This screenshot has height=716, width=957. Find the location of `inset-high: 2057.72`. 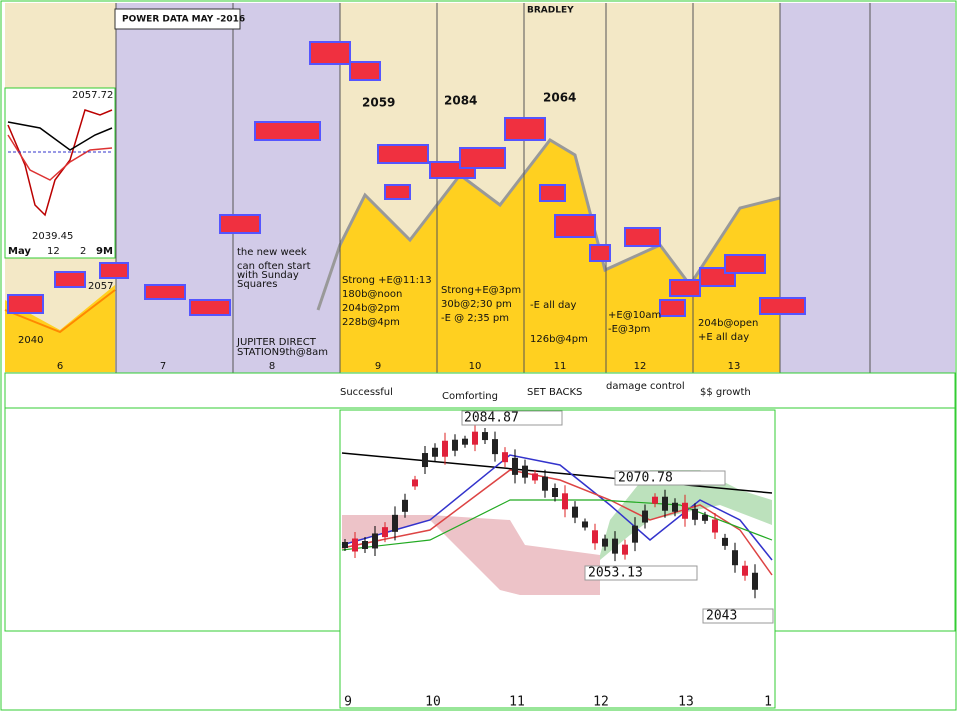

inset-high: 2057.72 is located at coordinates (92, 95).